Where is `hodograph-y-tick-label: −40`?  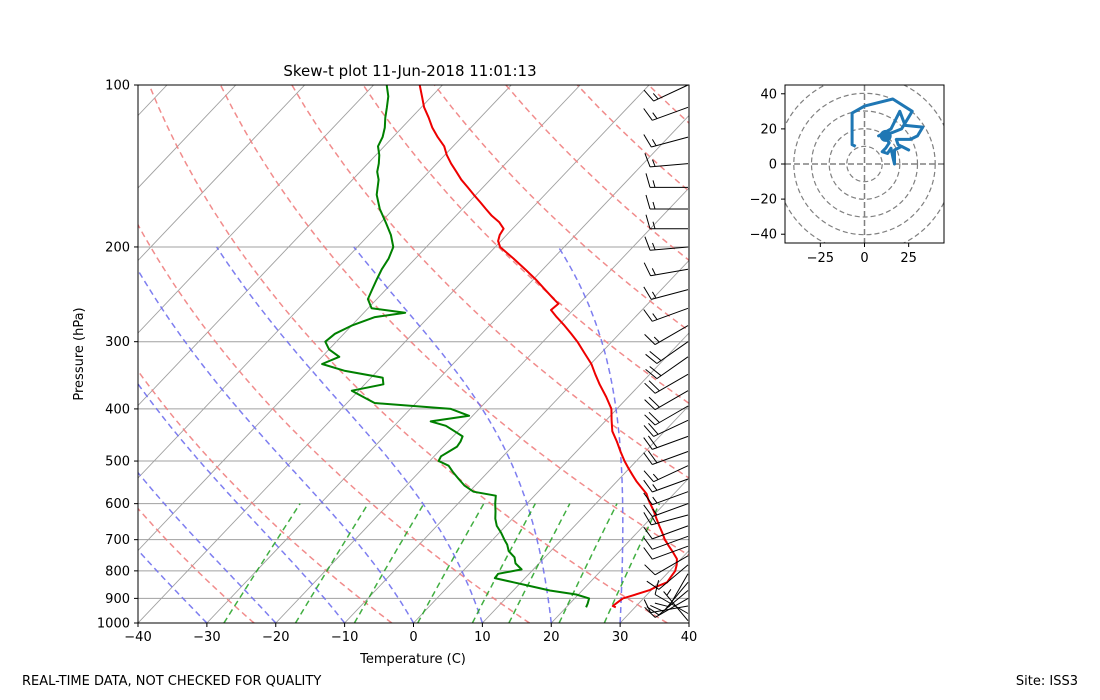
hodograph-y-tick-label: −40 is located at coordinates (763, 235).